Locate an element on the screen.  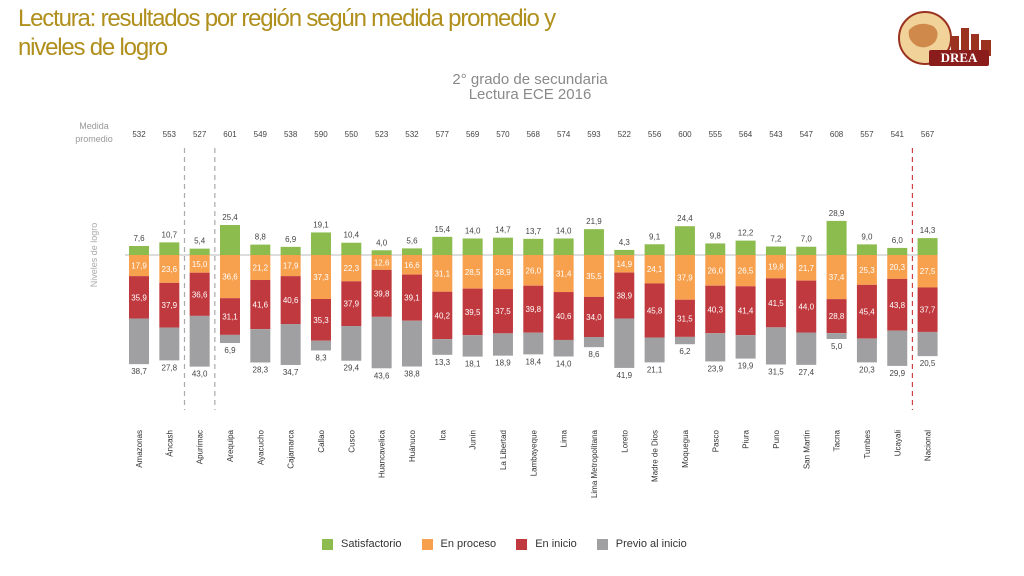
label-en-proceso: 22,3 is located at coordinates (352, 268).